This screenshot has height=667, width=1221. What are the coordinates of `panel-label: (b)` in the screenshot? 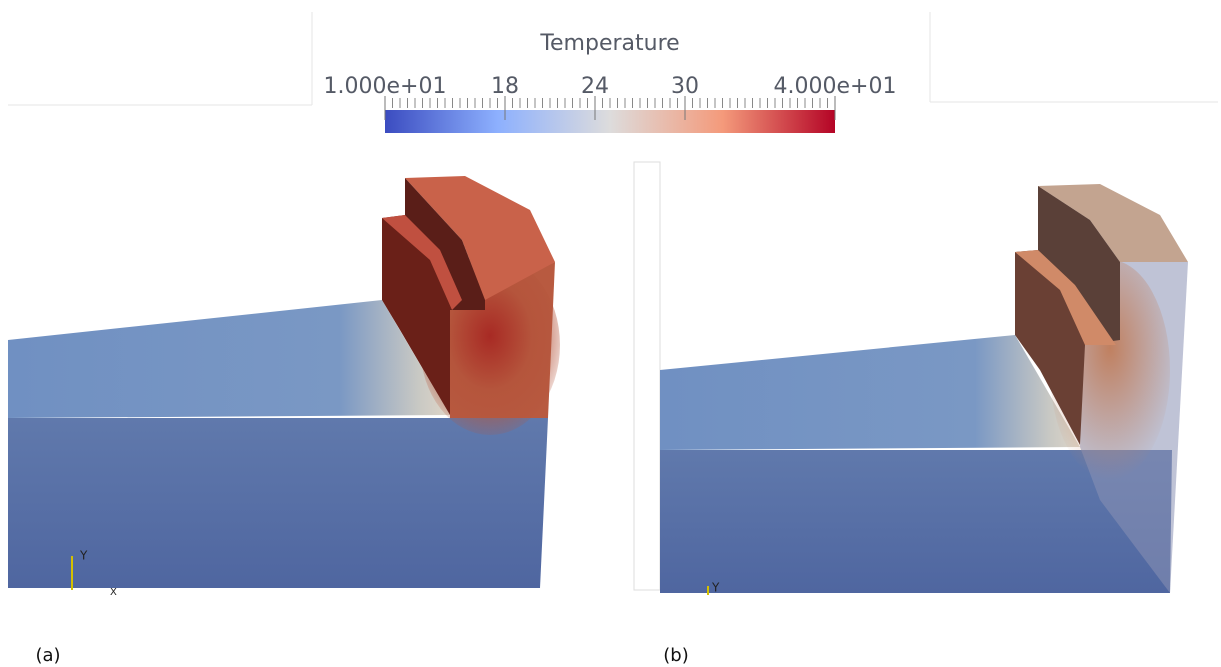 It's located at (675, 655).